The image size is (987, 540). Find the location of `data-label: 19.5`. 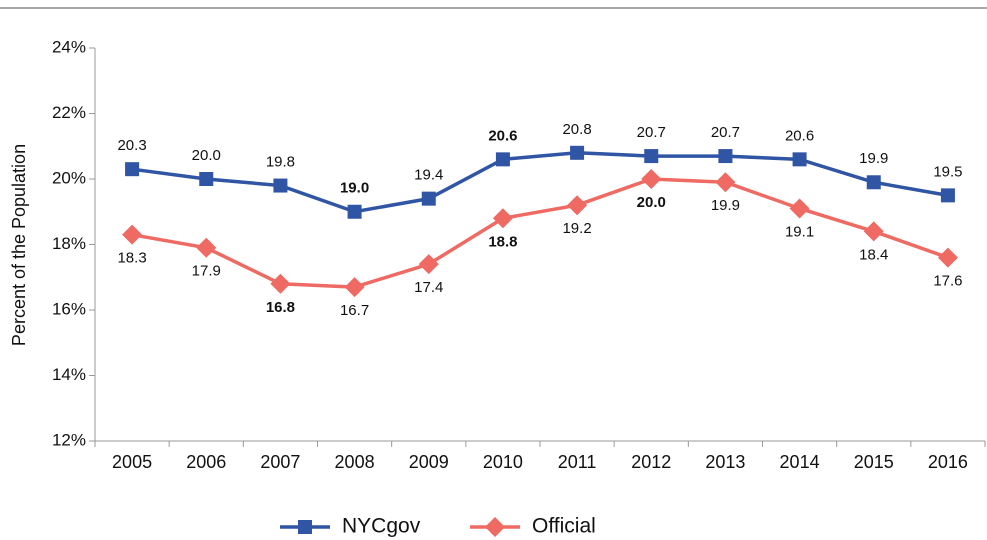

data-label: 19.5 is located at coordinates (947, 171).